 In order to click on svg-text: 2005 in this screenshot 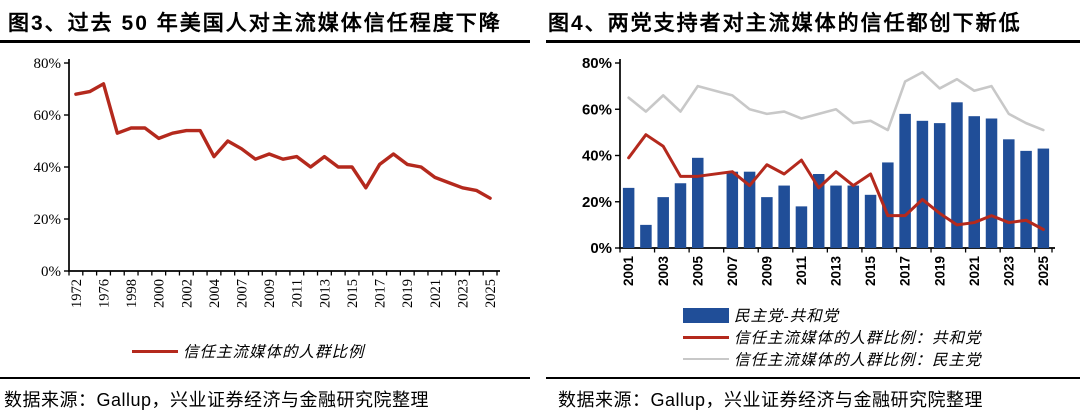, I will do `click(697, 271)`.